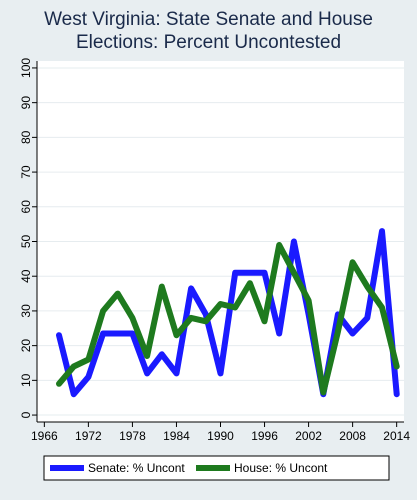 The width and height of the screenshot is (417, 500). What do you see at coordinates (26, 346) in the screenshot?
I see `y-tick-label-20: 20` at bounding box center [26, 346].